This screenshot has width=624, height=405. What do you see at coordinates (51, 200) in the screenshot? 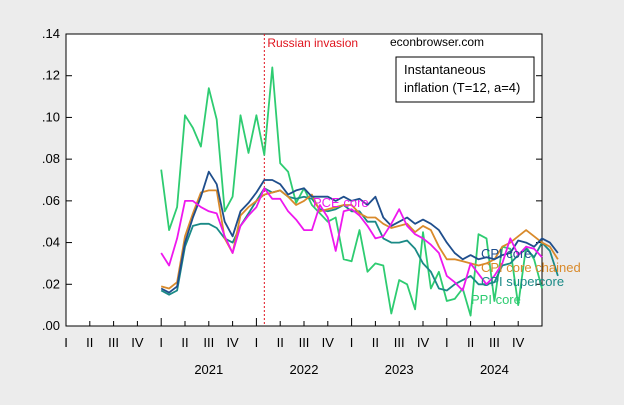
I see `y-tick-label: .06` at bounding box center [51, 200].